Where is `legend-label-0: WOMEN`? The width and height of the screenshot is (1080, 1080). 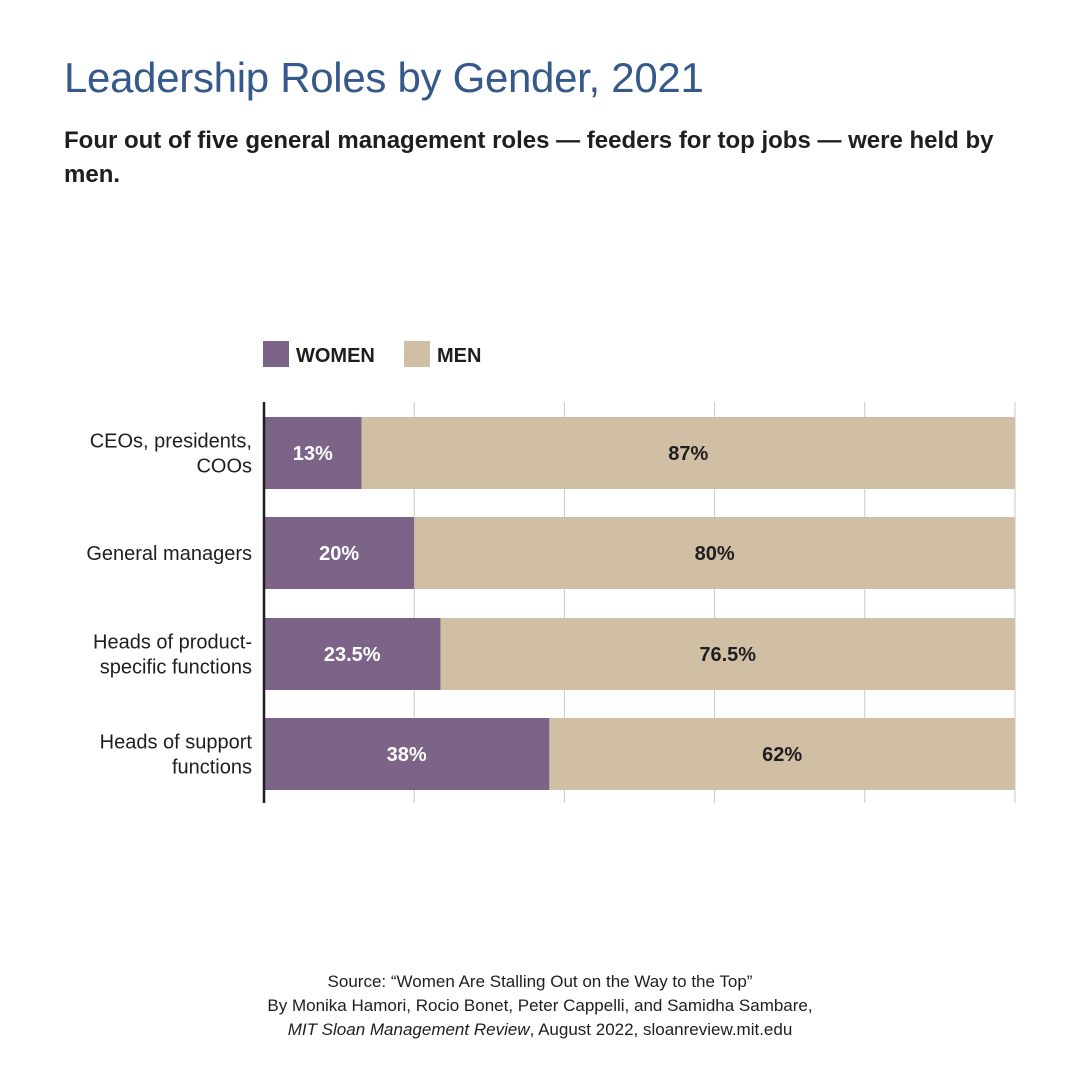
legend-label-0: WOMEN is located at coordinates (335, 356).